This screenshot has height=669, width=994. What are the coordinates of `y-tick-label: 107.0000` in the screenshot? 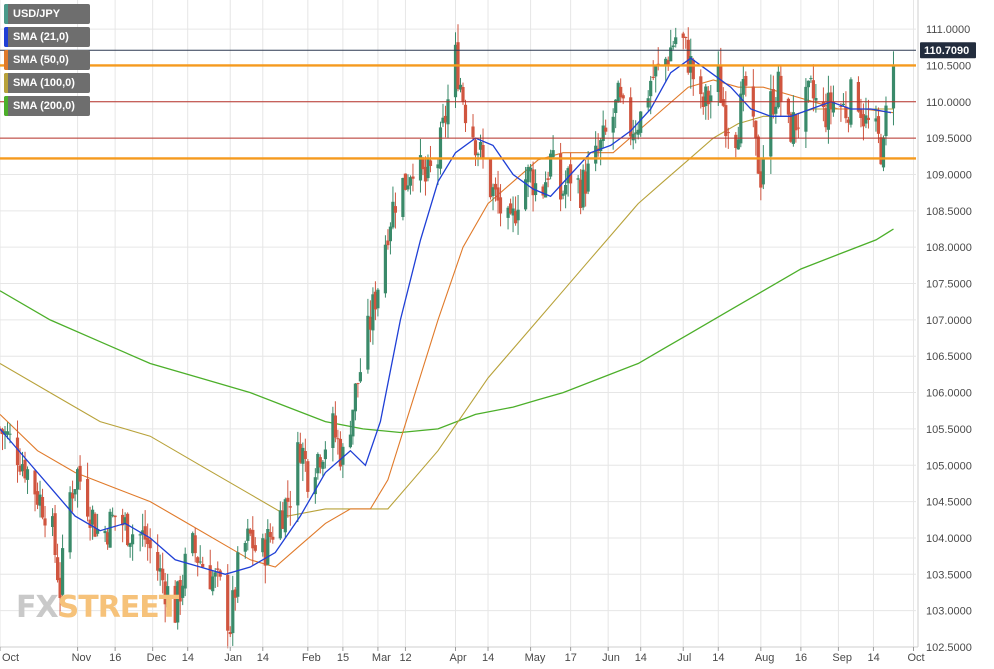 It's located at (949, 321).